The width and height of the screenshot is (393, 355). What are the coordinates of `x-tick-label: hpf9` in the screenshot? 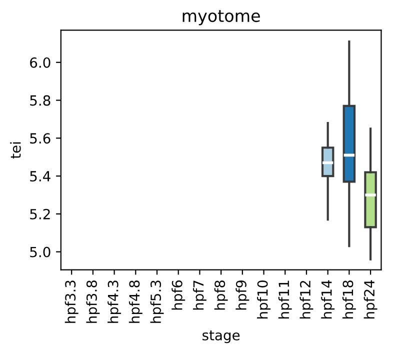 It's located at (243, 295).